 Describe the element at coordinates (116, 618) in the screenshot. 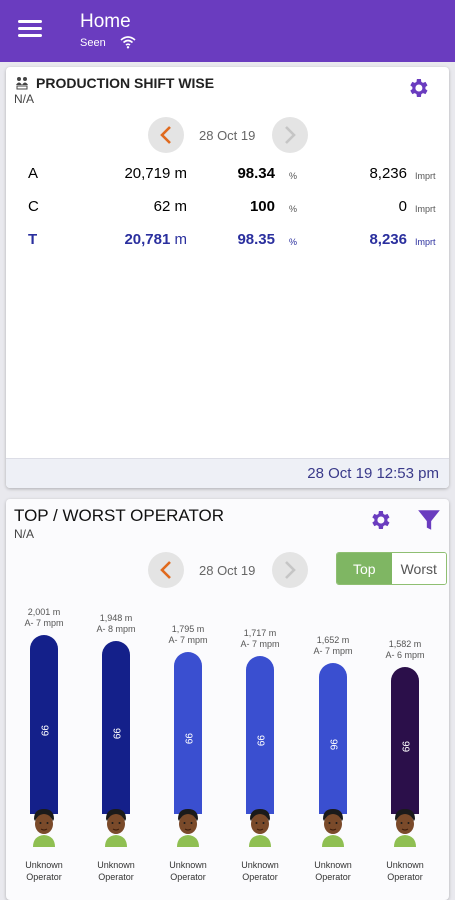

I see `operator-length: 1,948 m` at that location.